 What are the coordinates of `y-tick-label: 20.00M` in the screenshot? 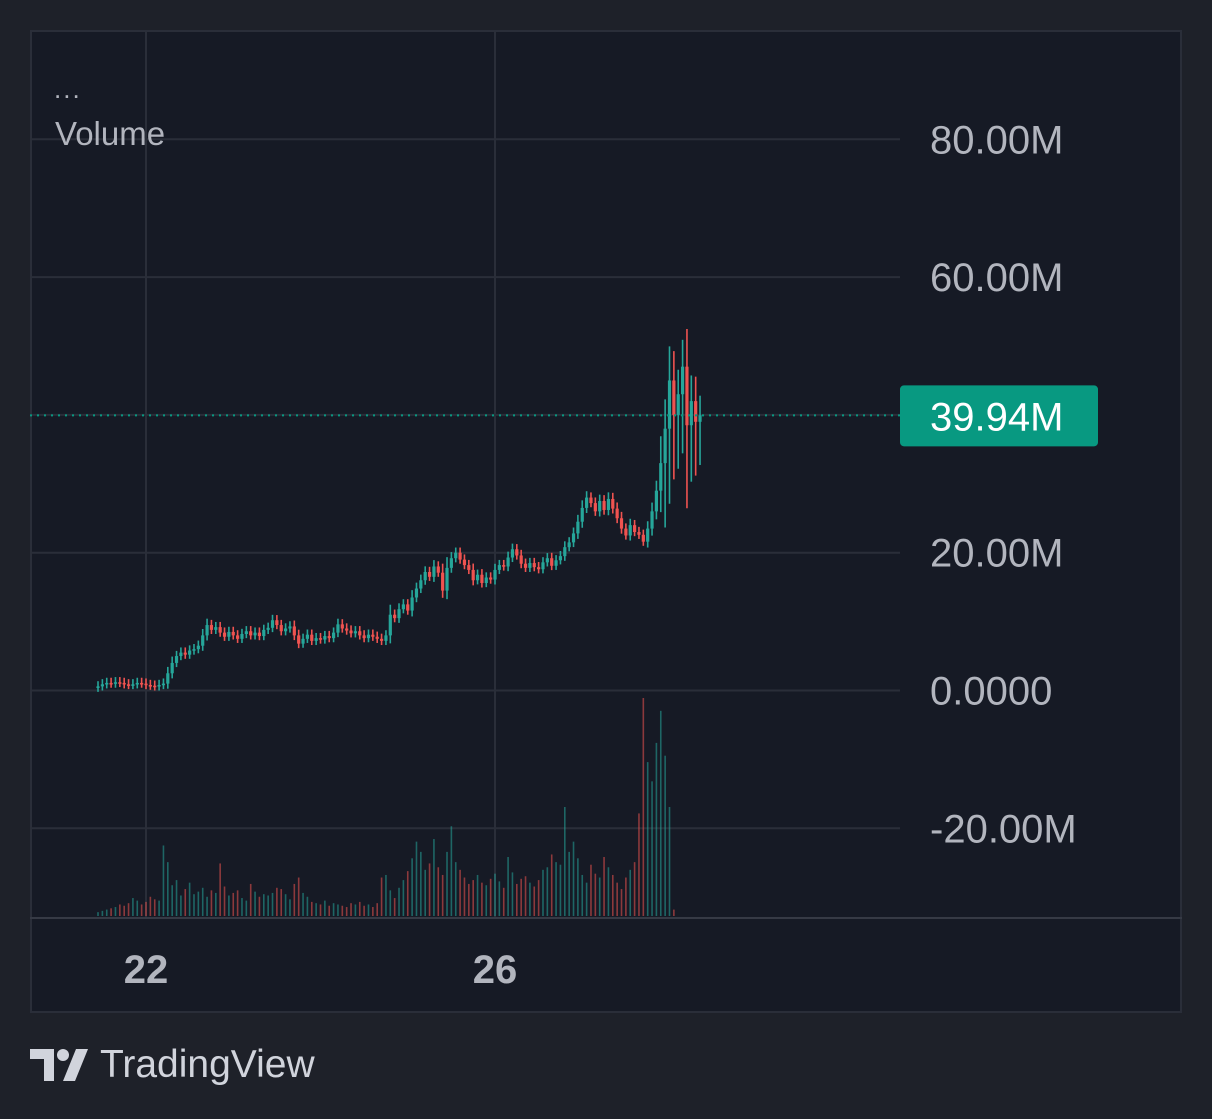 It's located at (996, 554).